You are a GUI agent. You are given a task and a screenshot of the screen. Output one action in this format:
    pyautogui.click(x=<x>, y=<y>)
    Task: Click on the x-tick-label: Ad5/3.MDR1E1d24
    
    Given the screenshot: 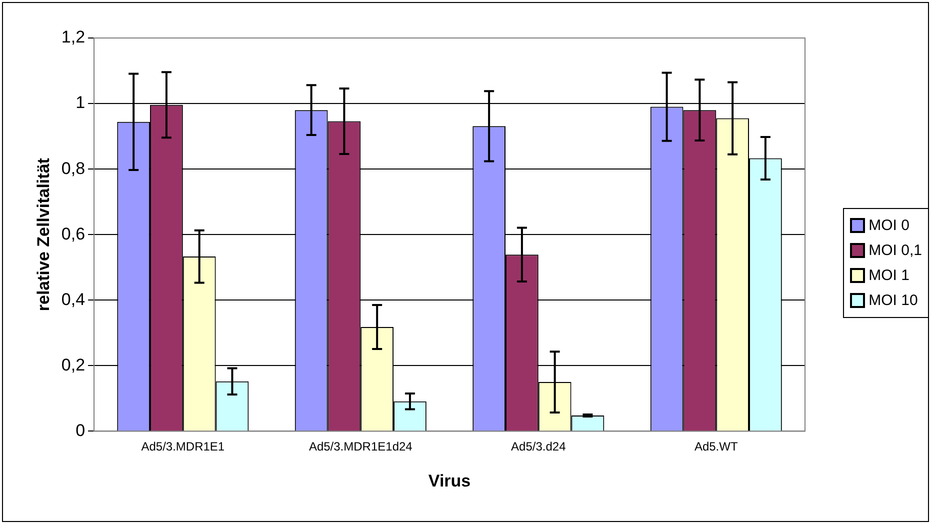 What is the action you would take?
    pyautogui.click(x=360, y=447)
    